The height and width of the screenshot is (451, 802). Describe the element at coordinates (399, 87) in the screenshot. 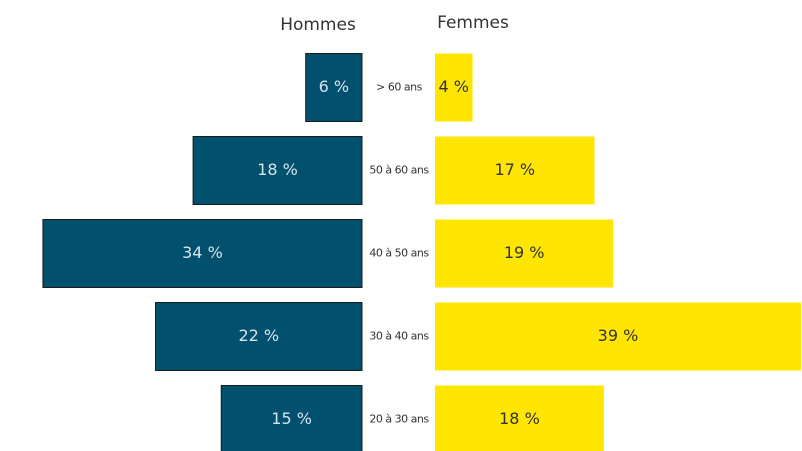

I see `category-label: > 60 ans` at that location.